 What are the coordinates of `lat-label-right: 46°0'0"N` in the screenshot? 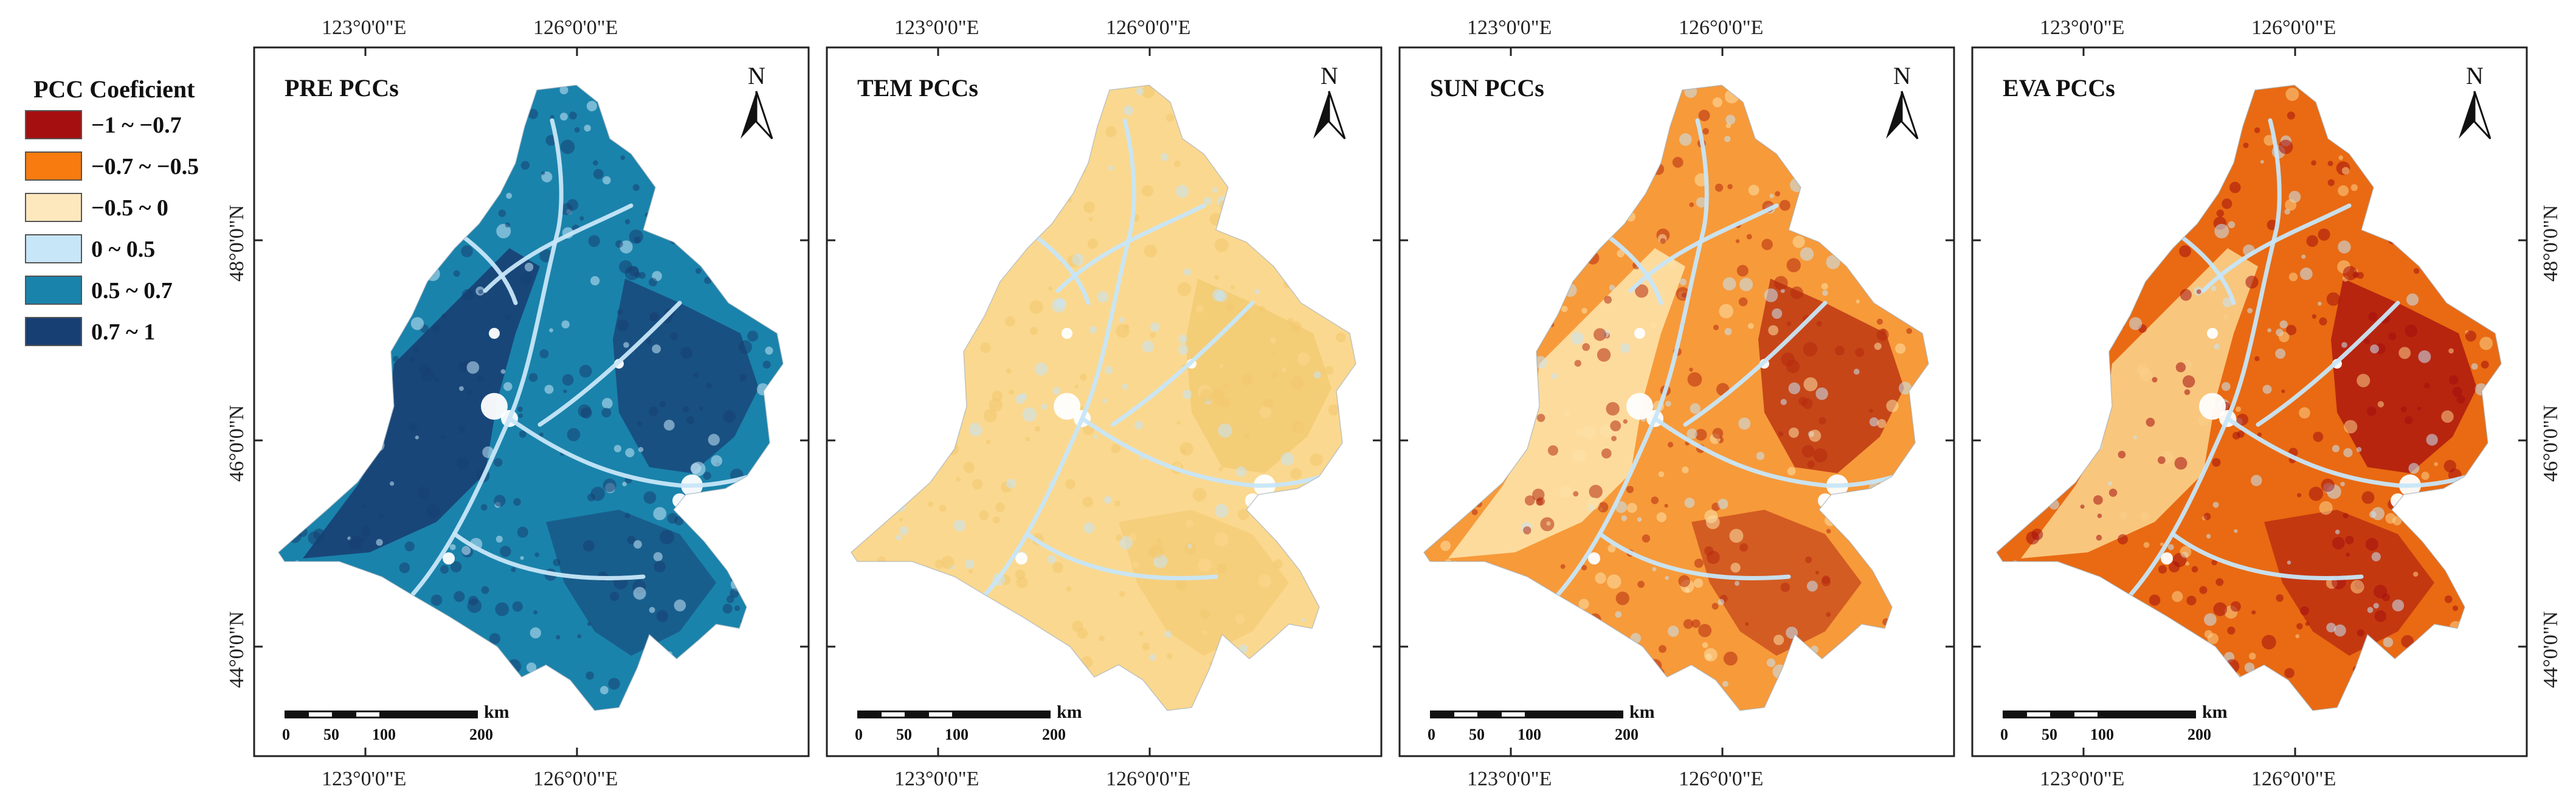 It's located at (2551, 443).